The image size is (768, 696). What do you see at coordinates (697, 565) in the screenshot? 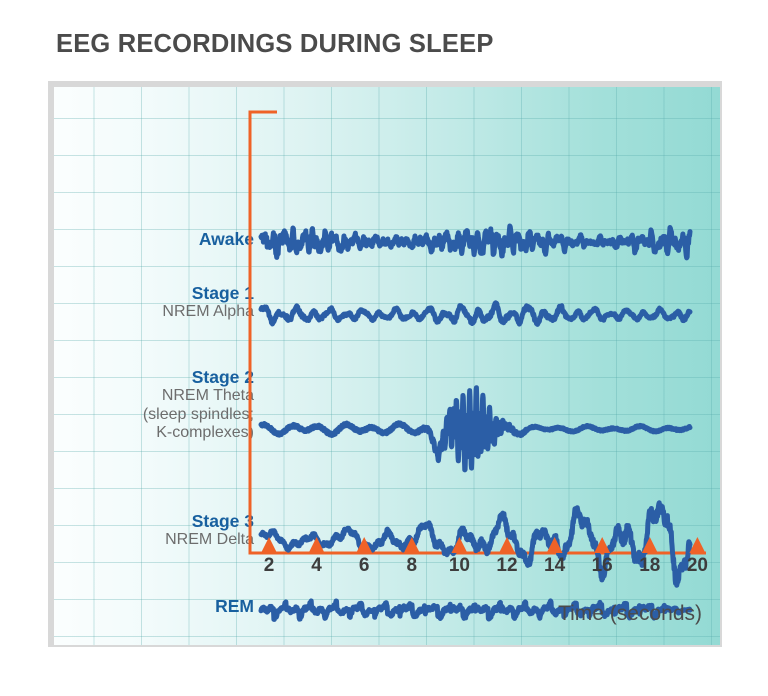
I see `x-tick-label-20: 20` at bounding box center [697, 565].